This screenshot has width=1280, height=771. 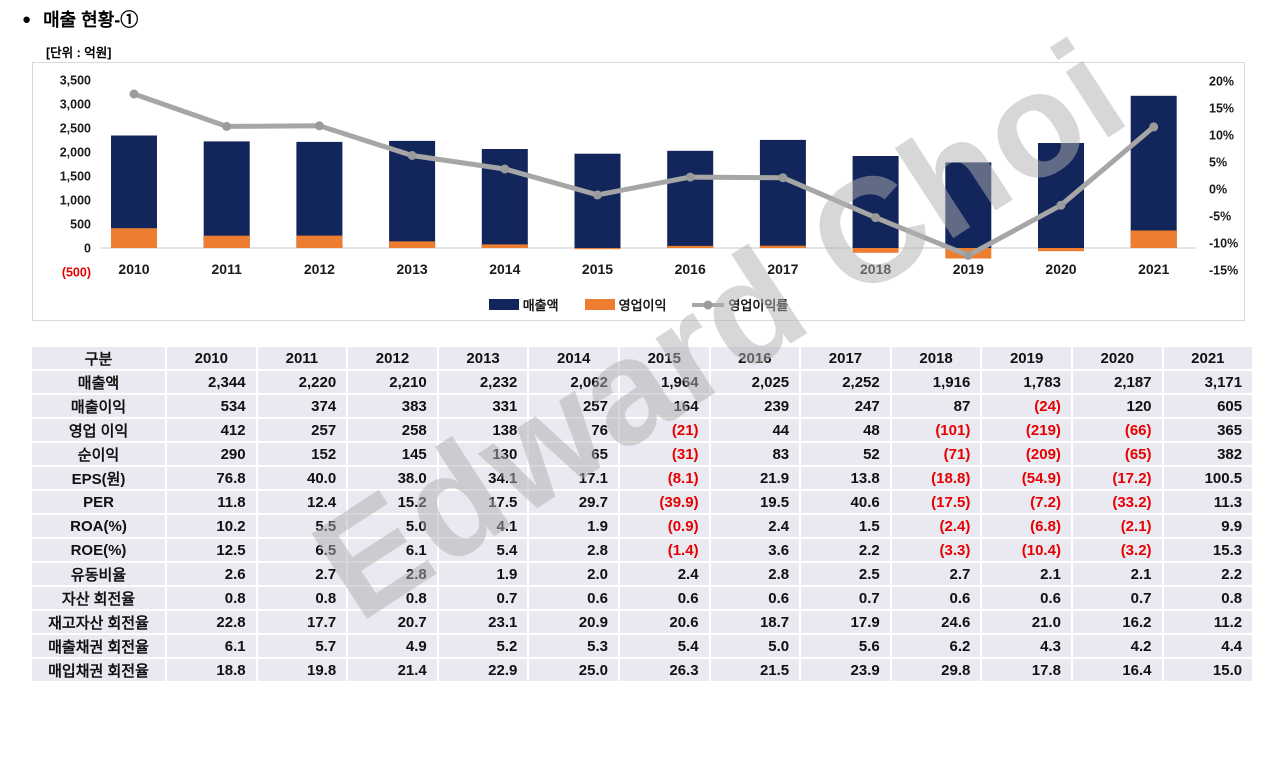 What do you see at coordinates (392, 670) in the screenshot?
I see `table-cell: 21.4` at bounding box center [392, 670].